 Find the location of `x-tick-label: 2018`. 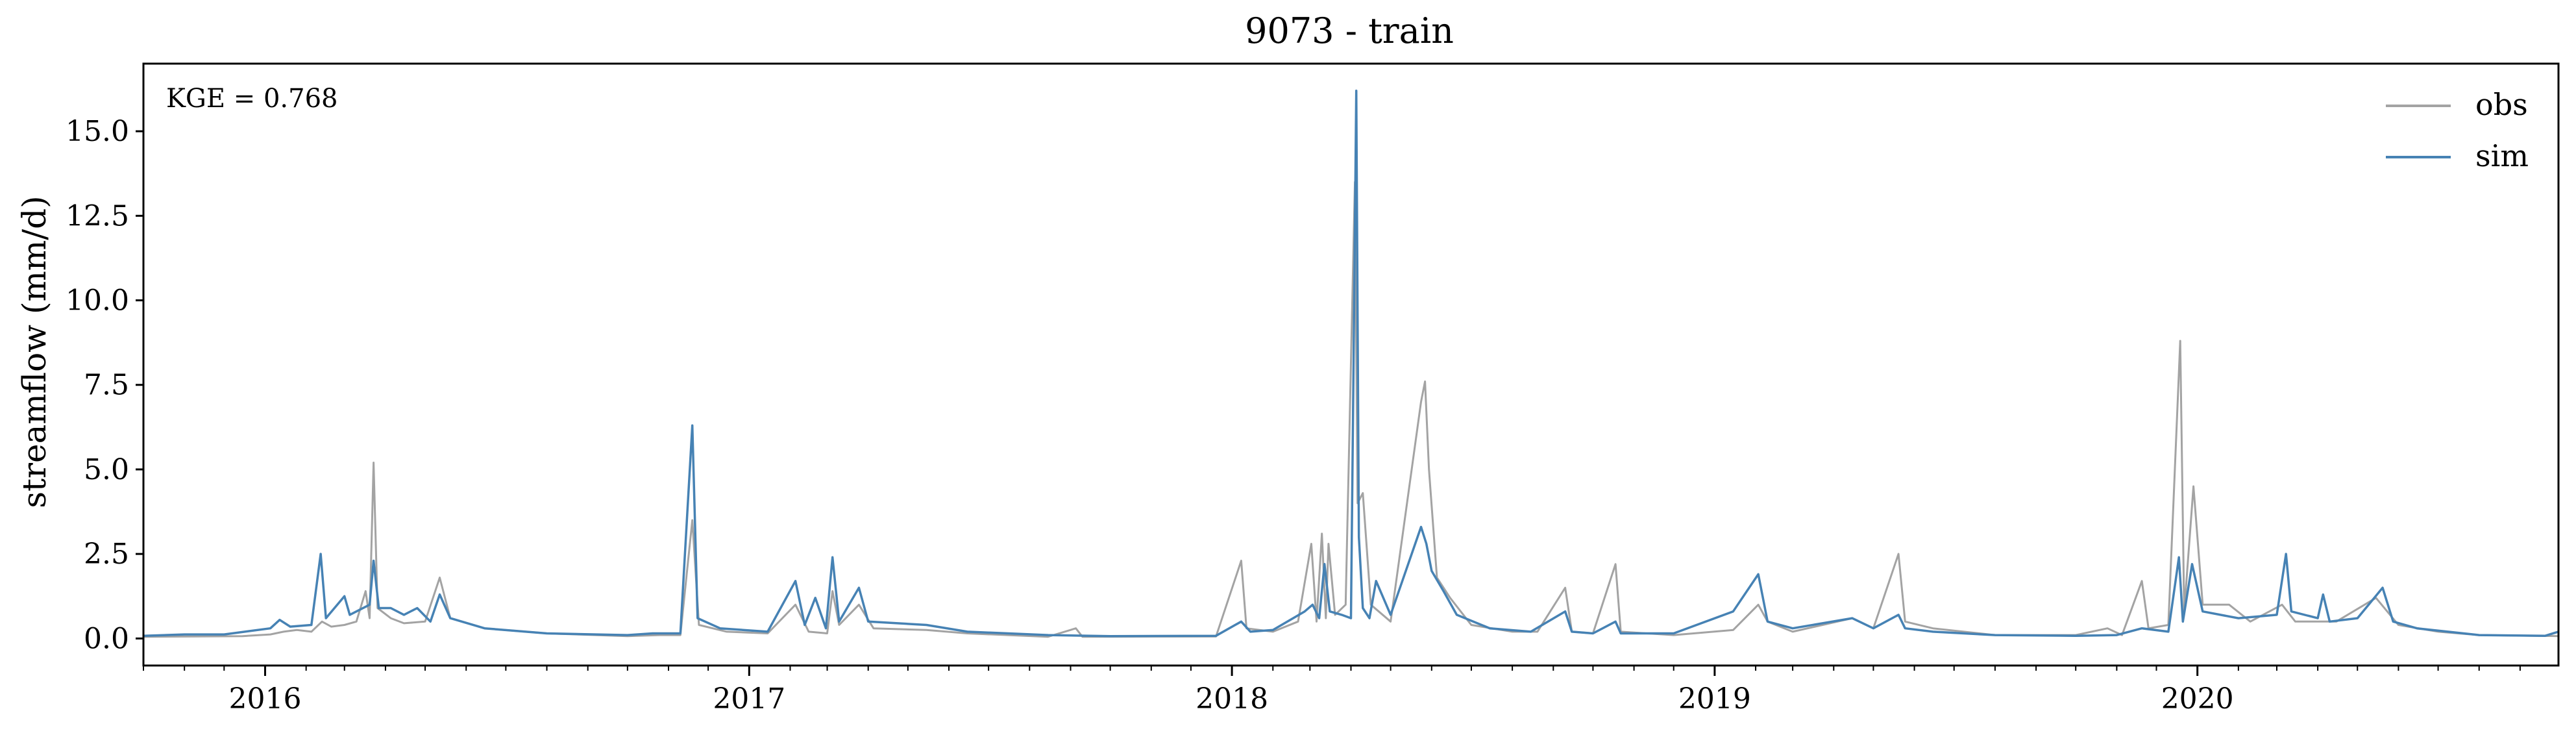

x-tick-label: 2018 is located at coordinates (1232, 699).